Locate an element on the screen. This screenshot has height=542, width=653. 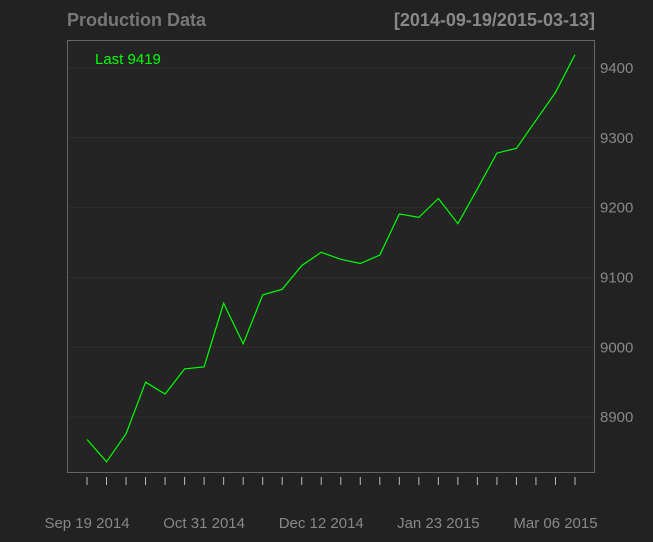
y-tick-label: 9400 is located at coordinates (616, 68).